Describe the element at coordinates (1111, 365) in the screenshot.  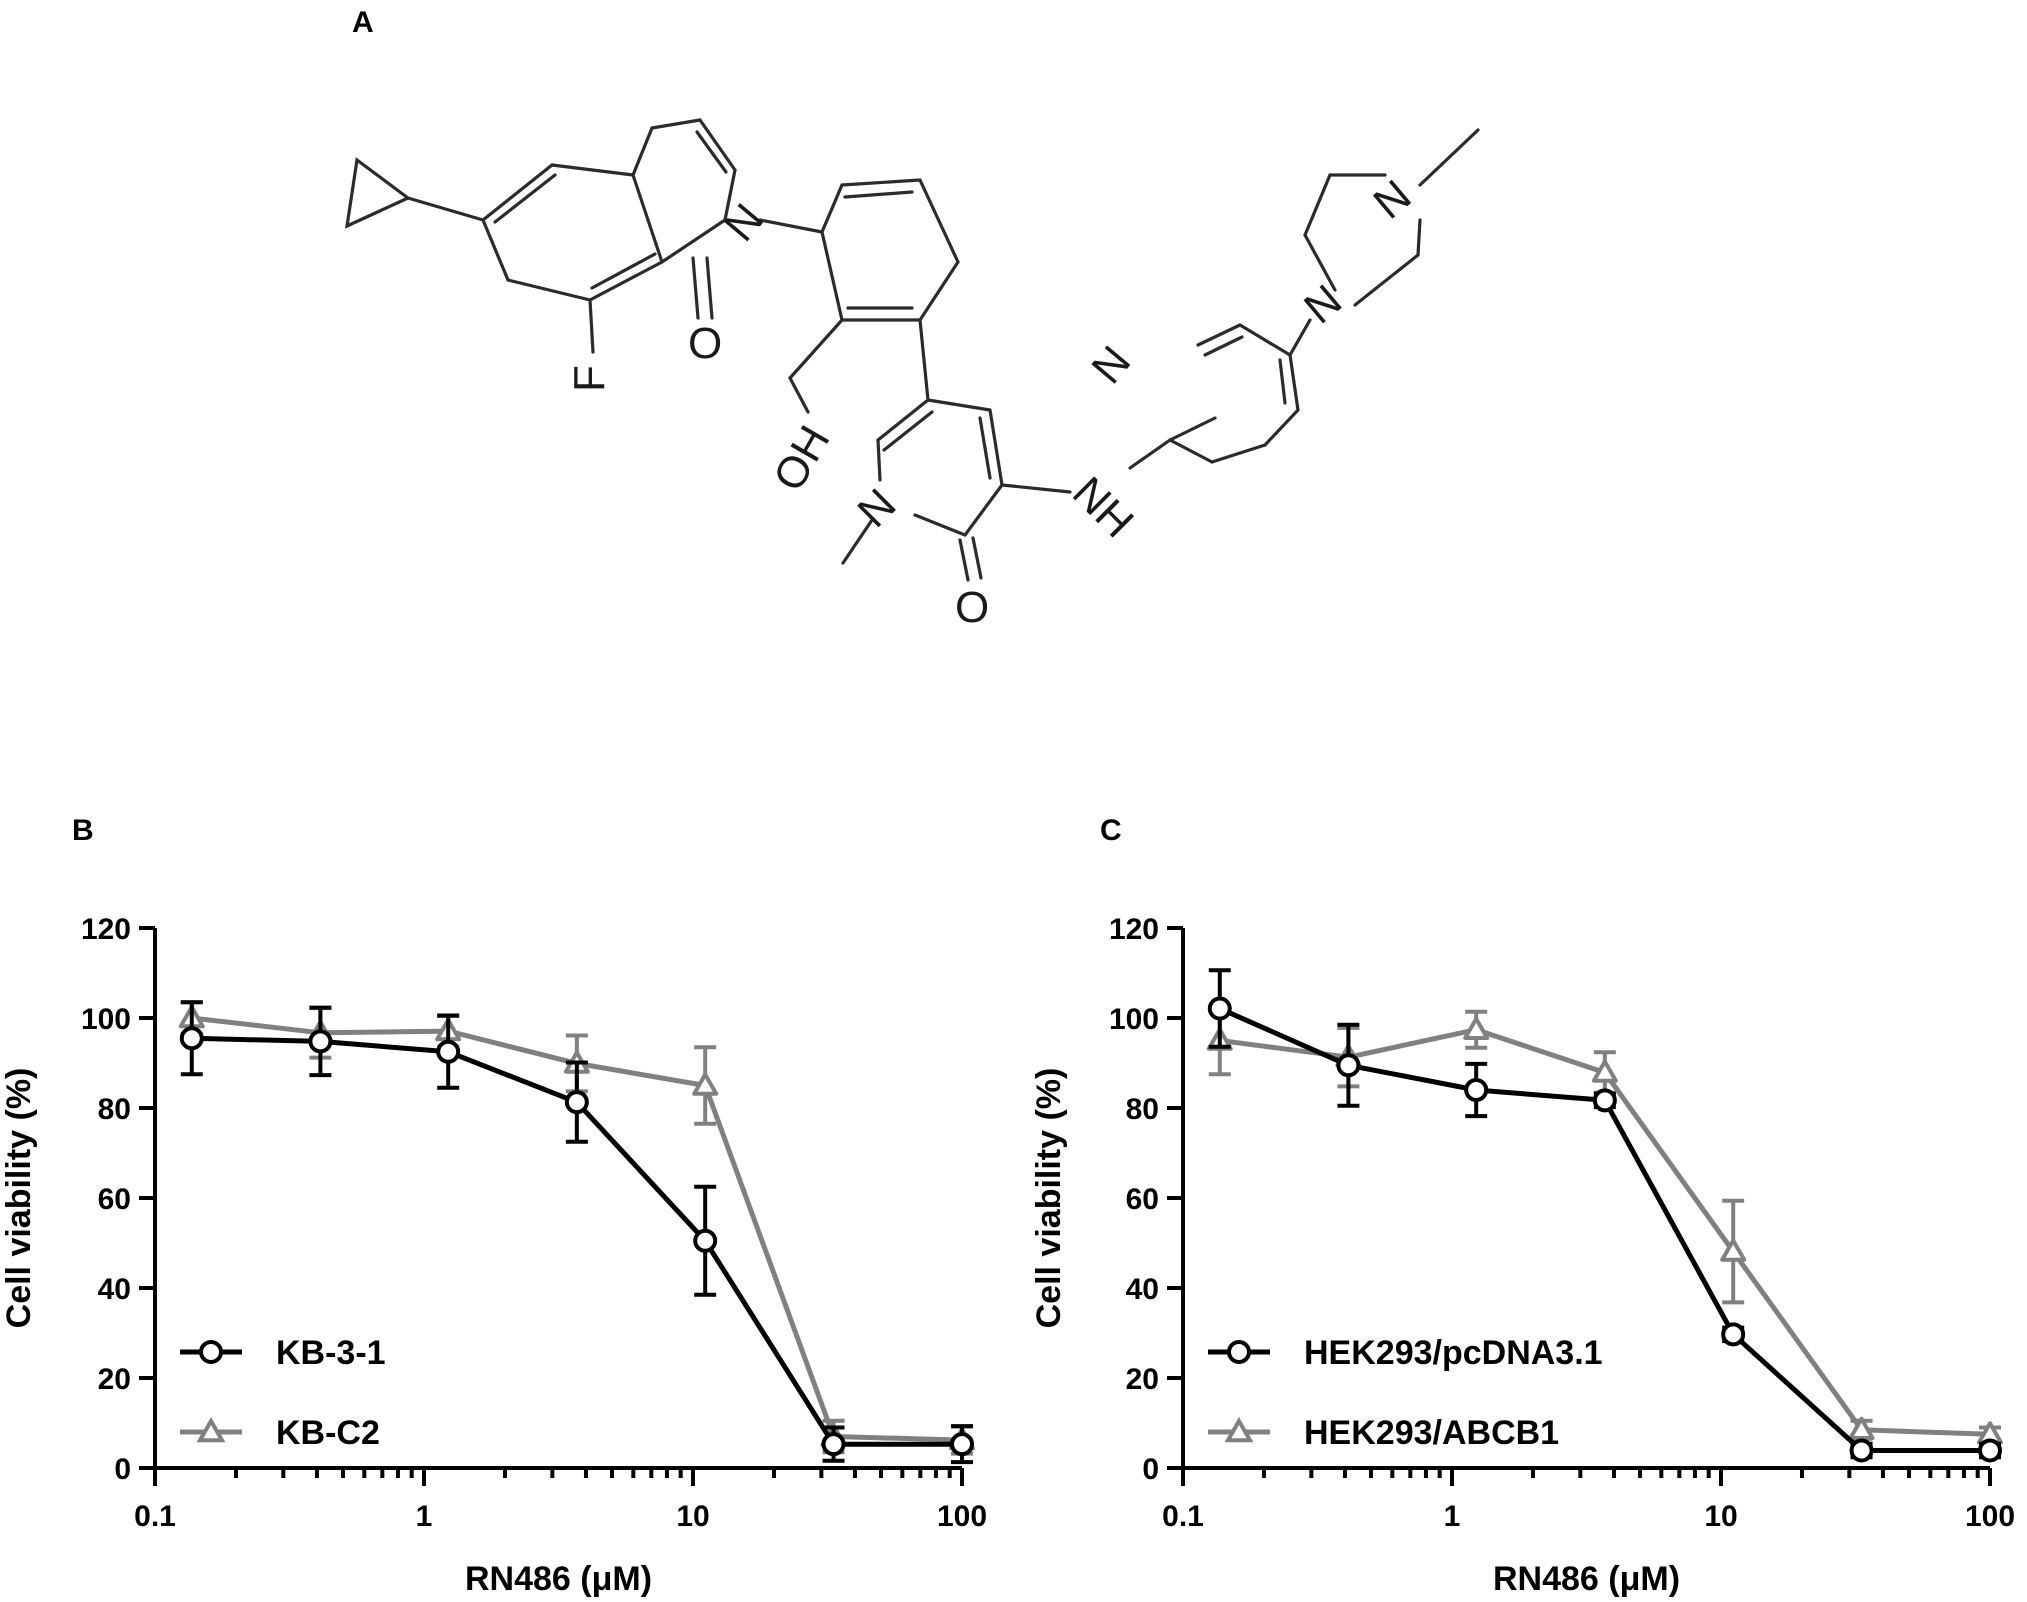
I see `atom-n-pyridine-label: N` at that location.